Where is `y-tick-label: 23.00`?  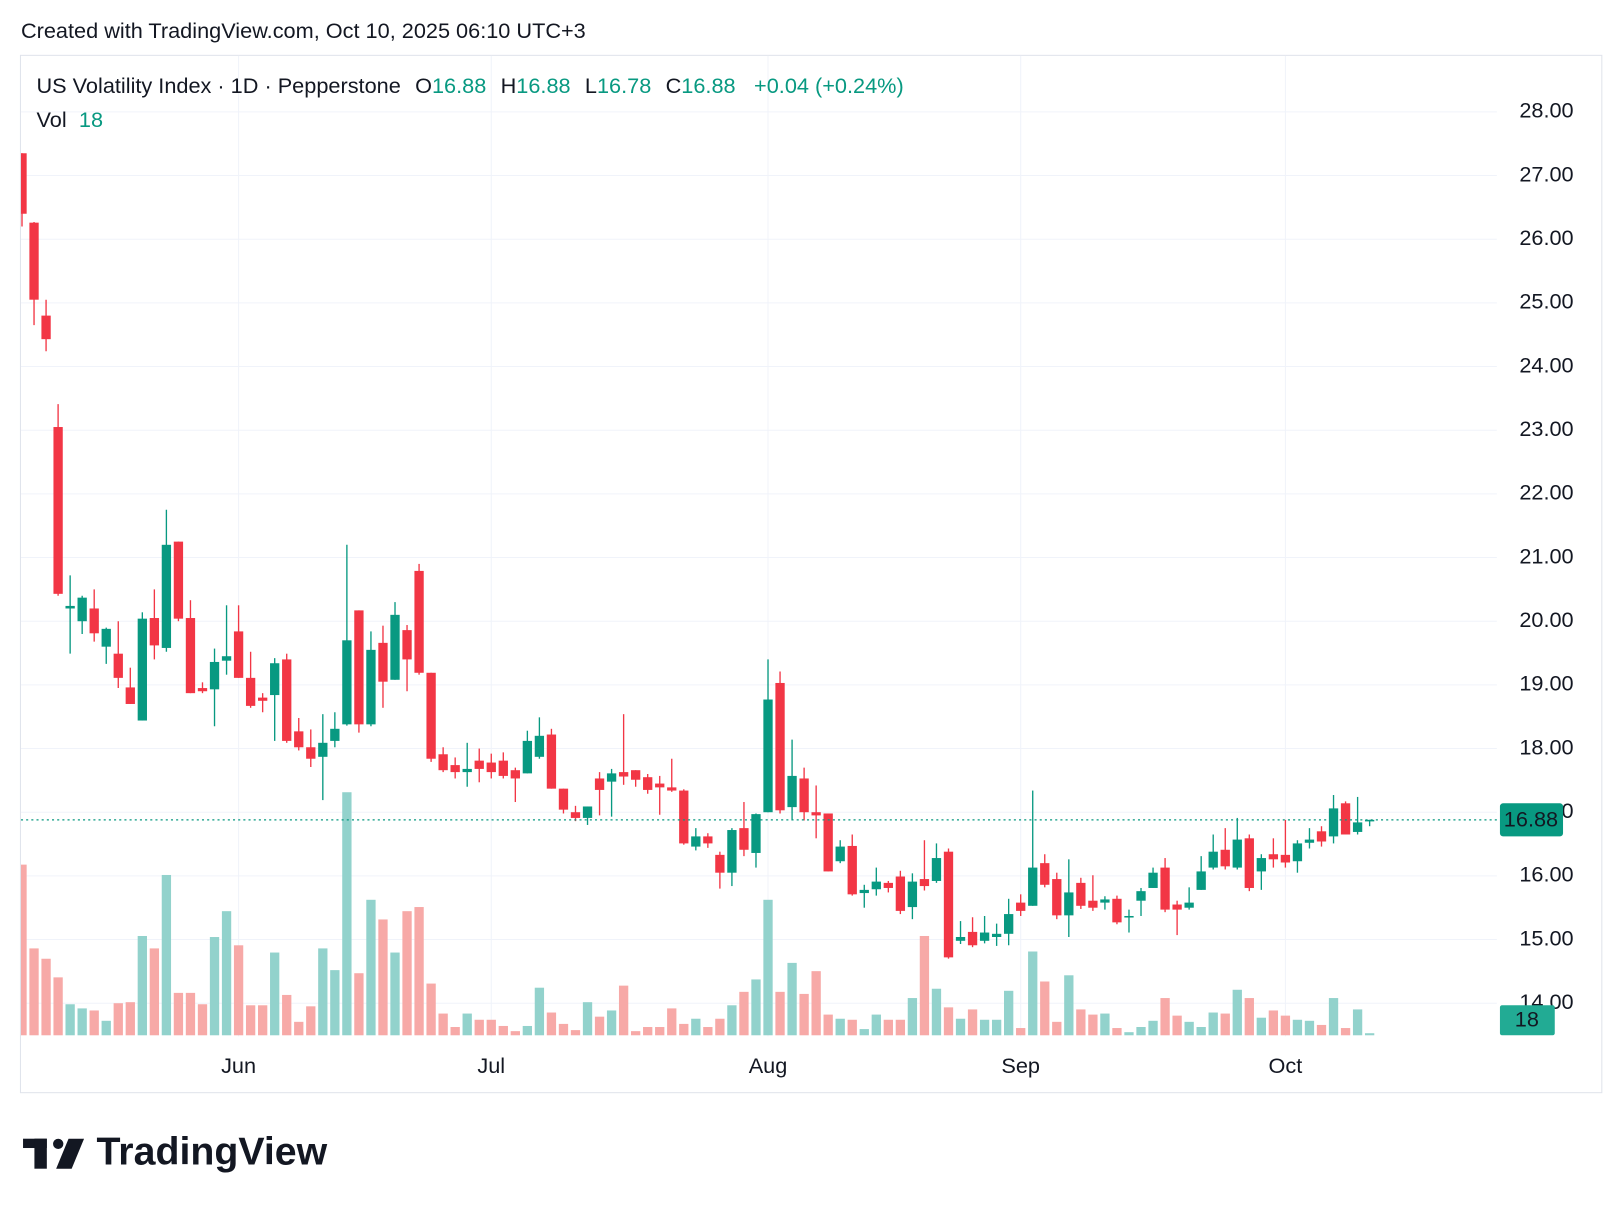
y-tick-label: 23.00 is located at coordinates (1546, 428).